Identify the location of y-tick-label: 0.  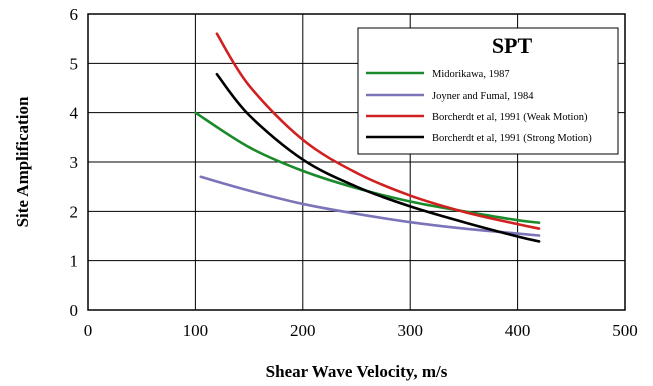
(74, 310).